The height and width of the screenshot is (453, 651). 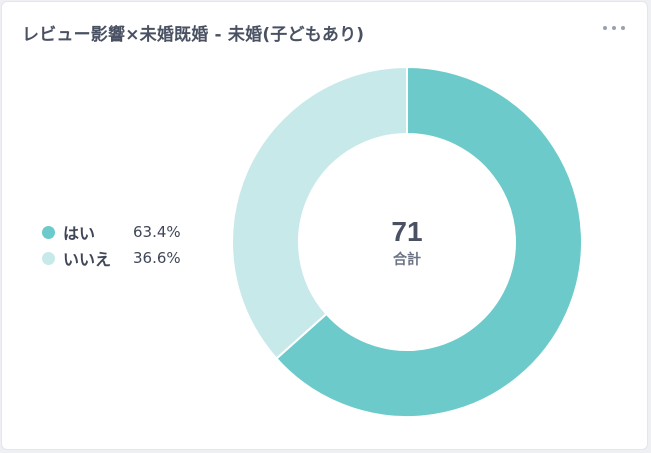 What do you see at coordinates (157, 258) in the screenshot?
I see `legend-value: 36.6%` at bounding box center [157, 258].